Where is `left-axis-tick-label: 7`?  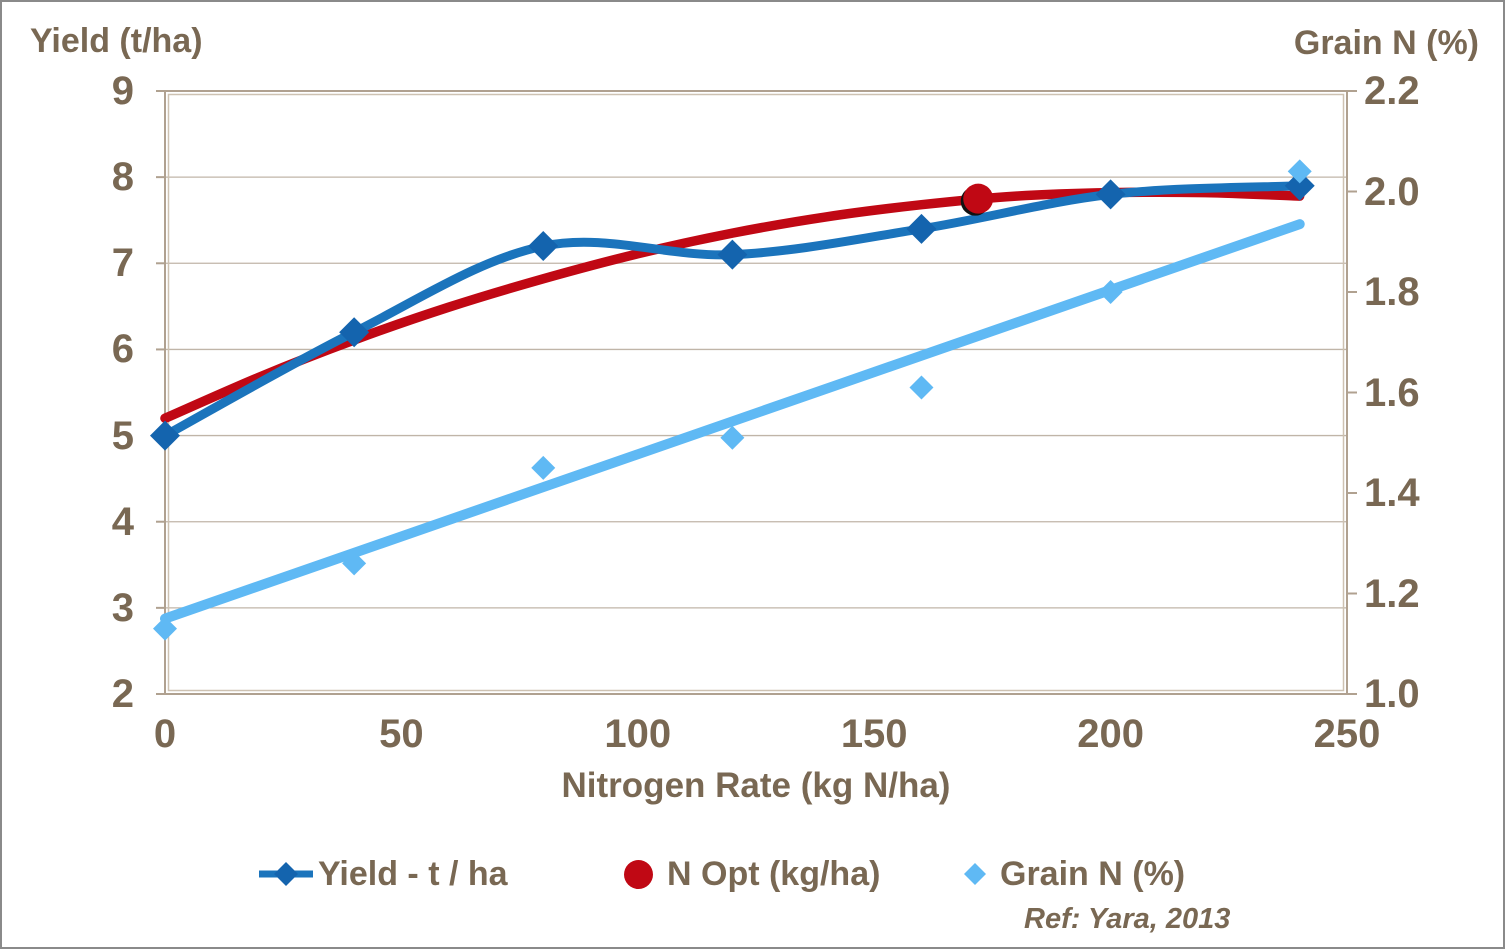
left-axis-tick-label: 7 is located at coordinates (122, 263).